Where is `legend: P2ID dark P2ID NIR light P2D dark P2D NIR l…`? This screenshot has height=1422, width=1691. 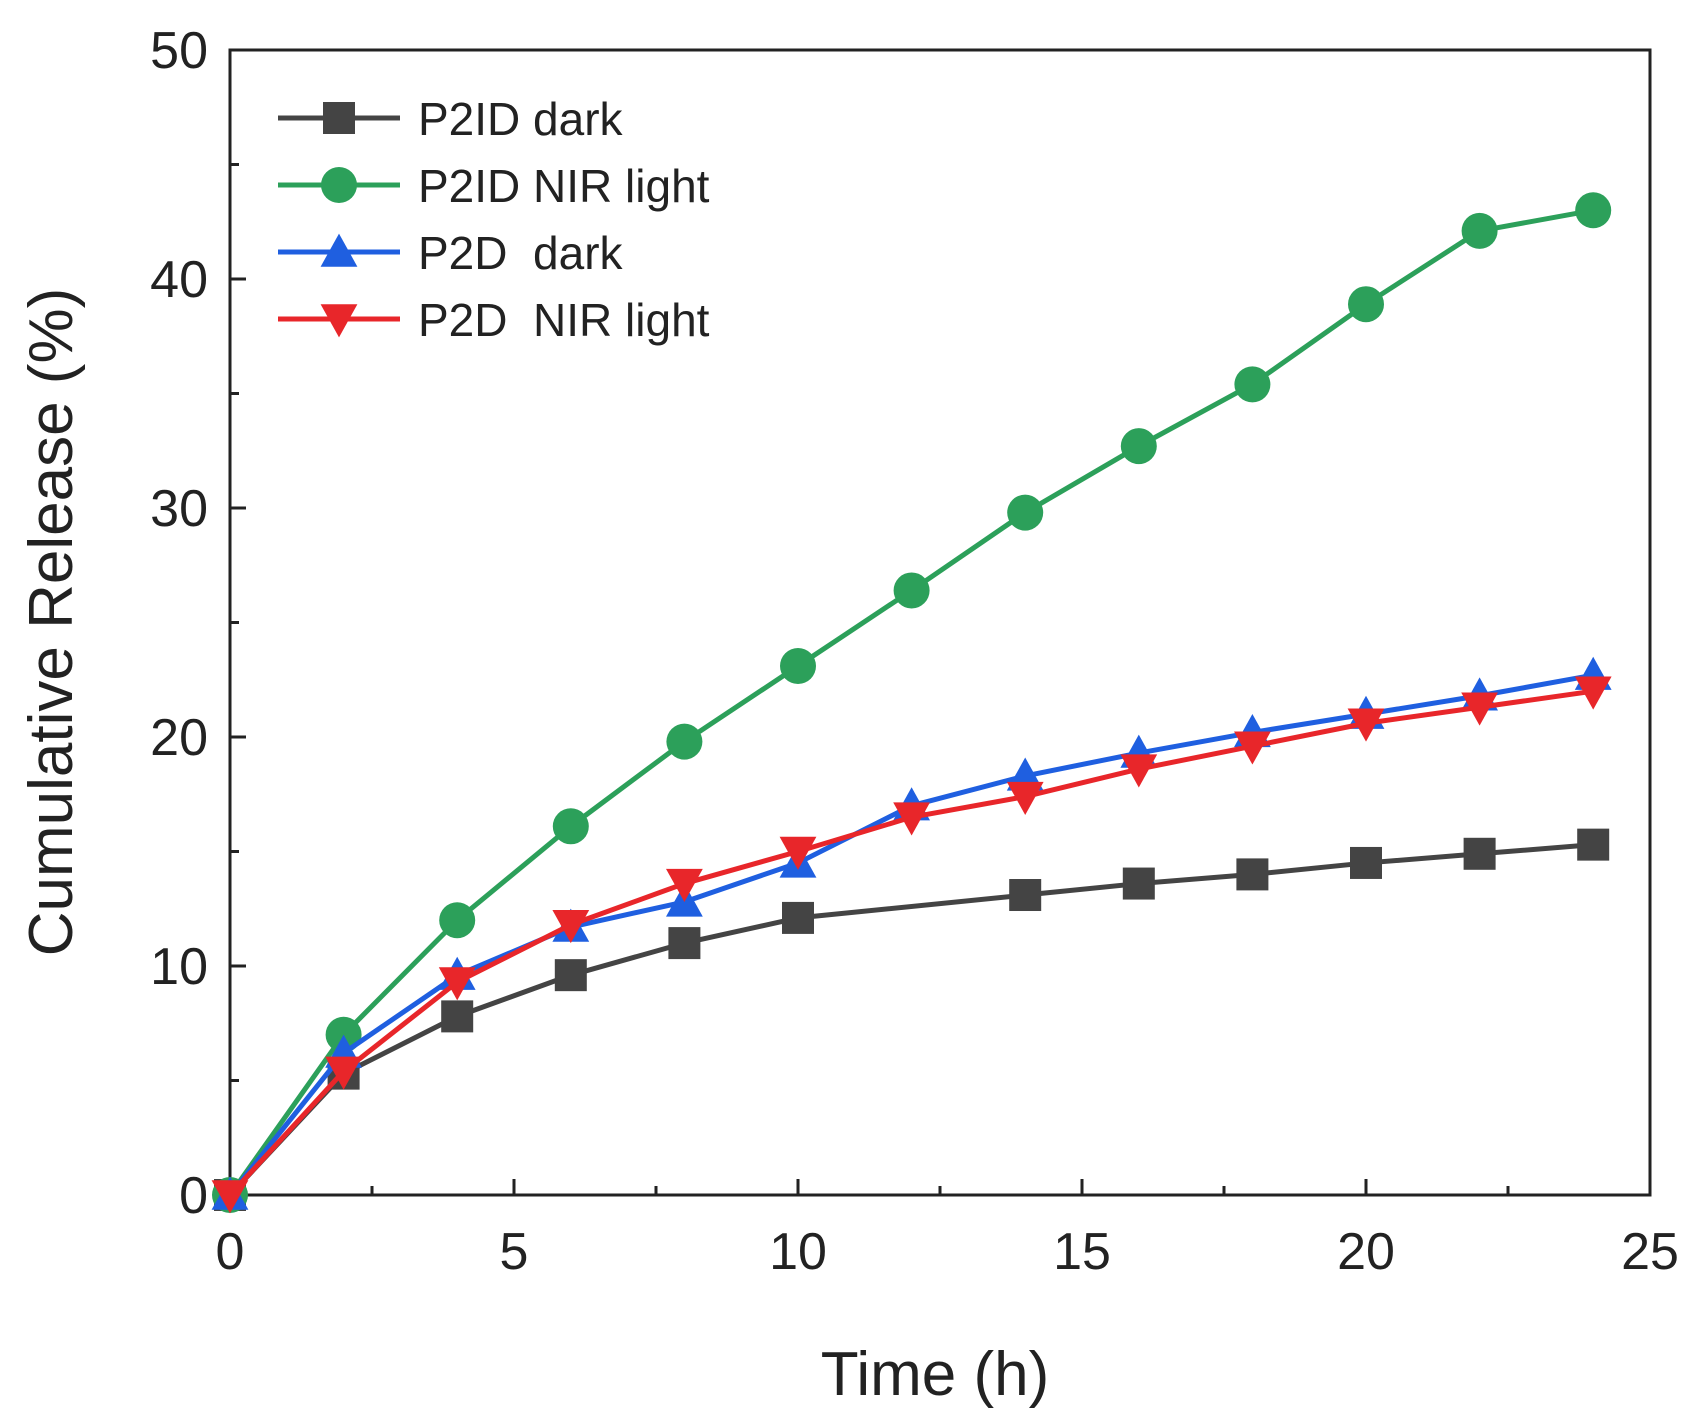
legend: P2ID dark P2ID NIR light P2D dark P2D NIR l… is located at coordinates (494, 219).